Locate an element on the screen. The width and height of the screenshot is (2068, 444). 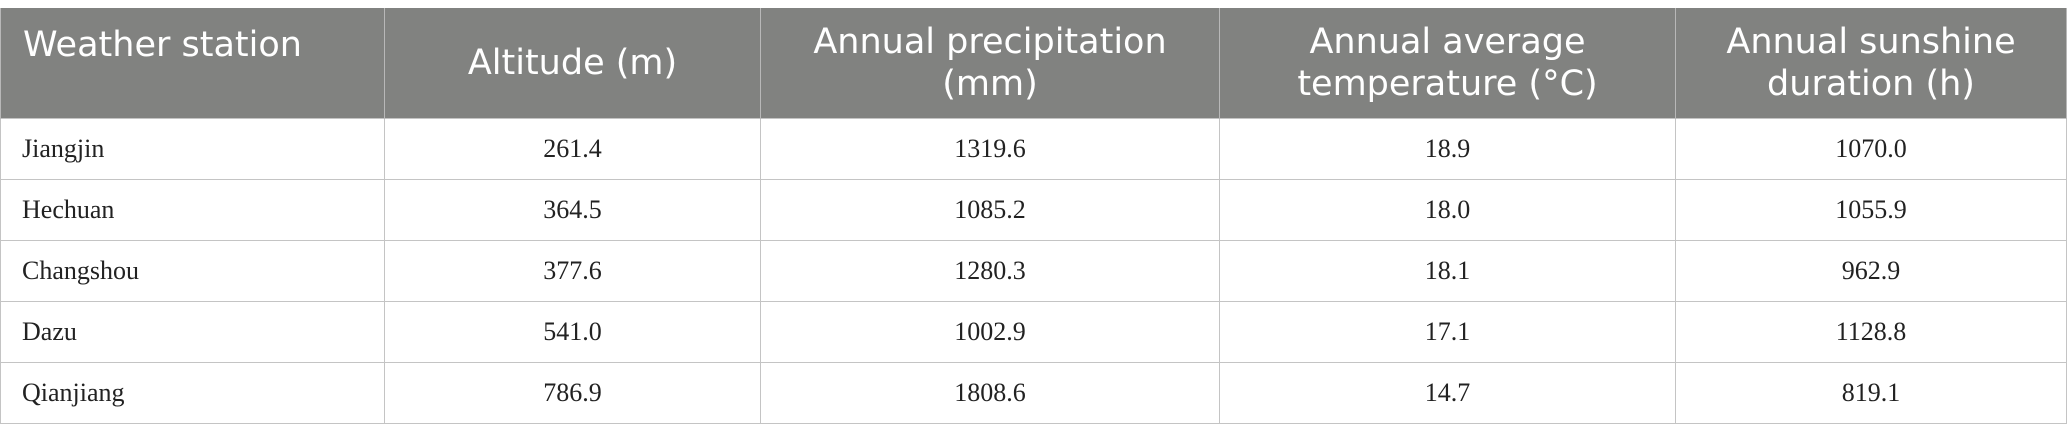
table-row: Hechuan 364.5 1085.2 18.0 1055.9 is located at coordinates (1033, 209).